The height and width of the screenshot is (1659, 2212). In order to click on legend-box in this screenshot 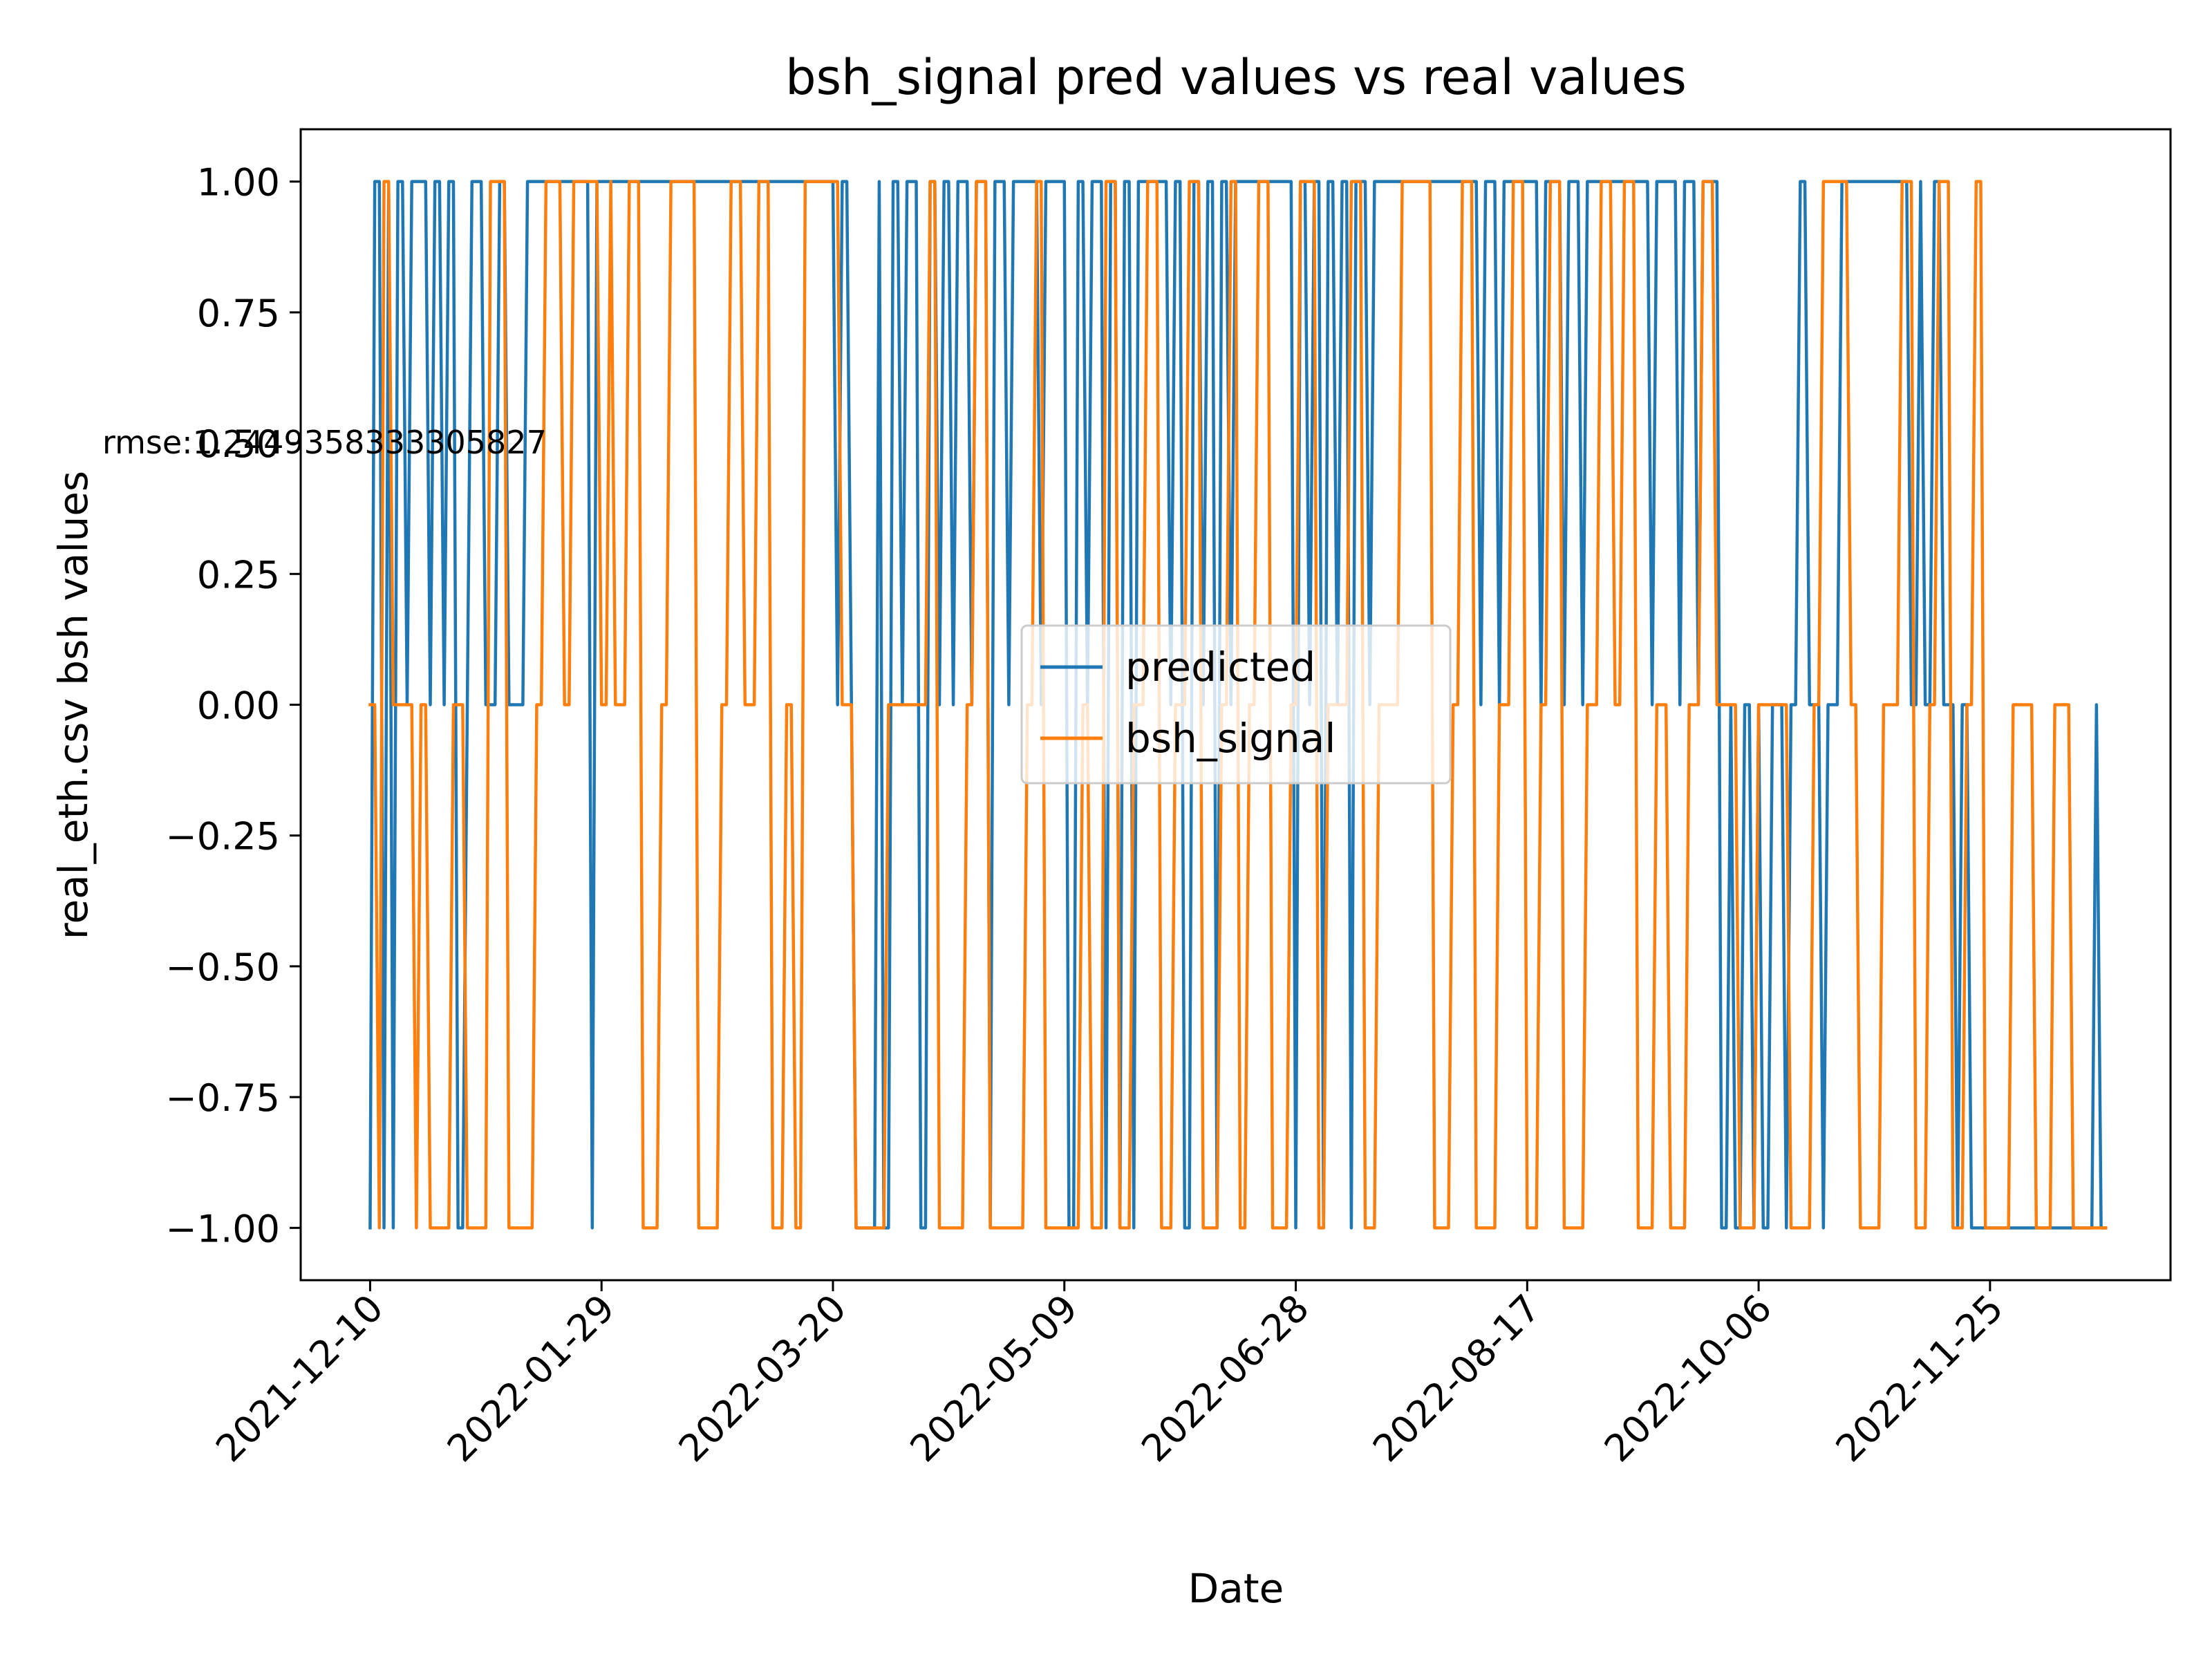, I will do `click(1236, 704)`.